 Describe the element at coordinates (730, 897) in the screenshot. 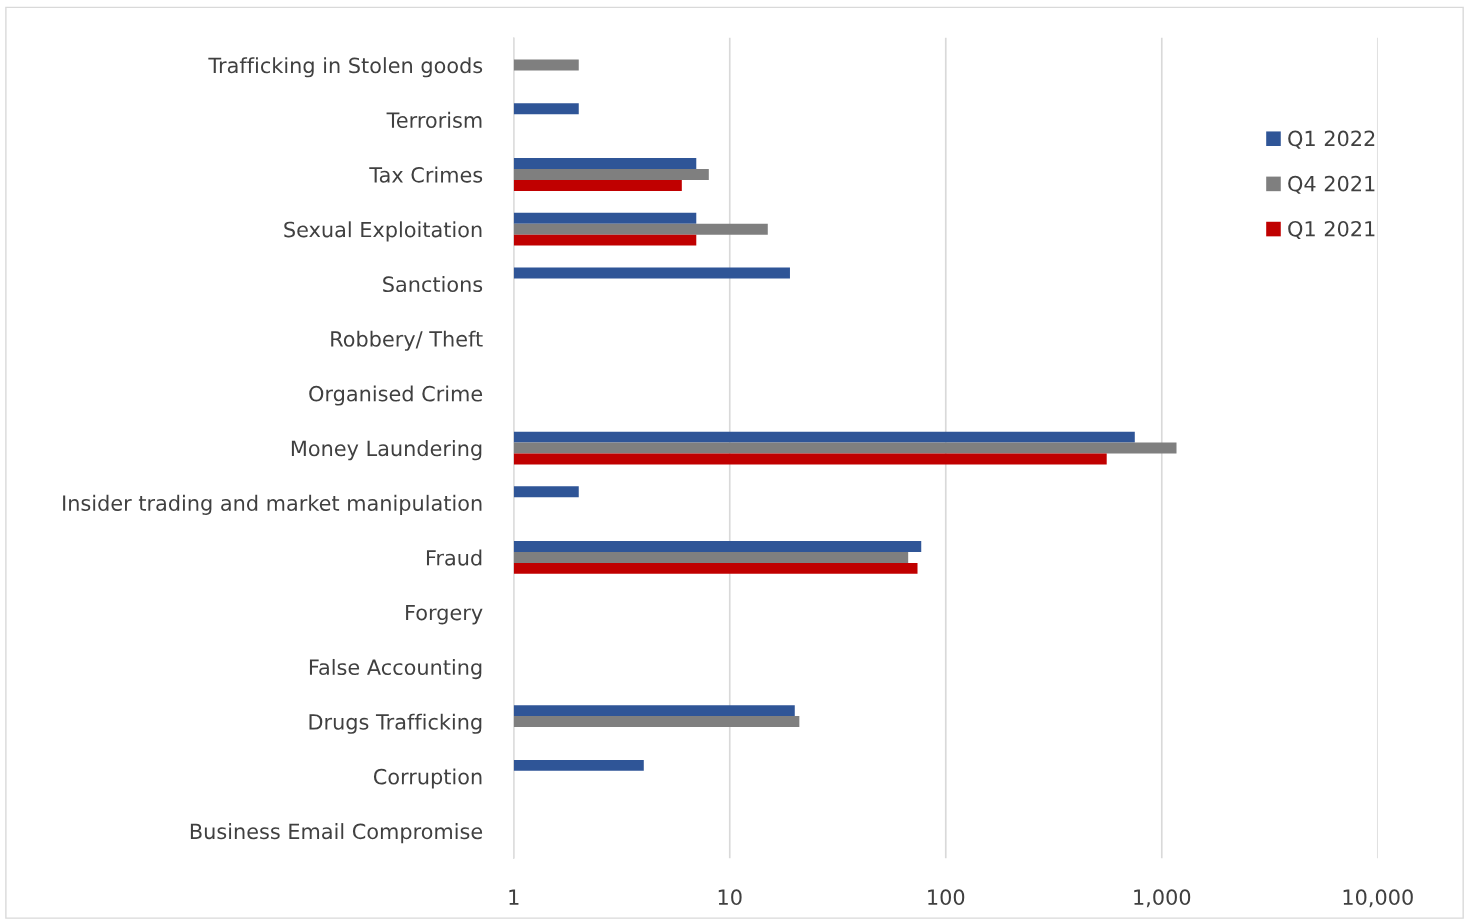

I see `x-tick-label: 10` at that location.